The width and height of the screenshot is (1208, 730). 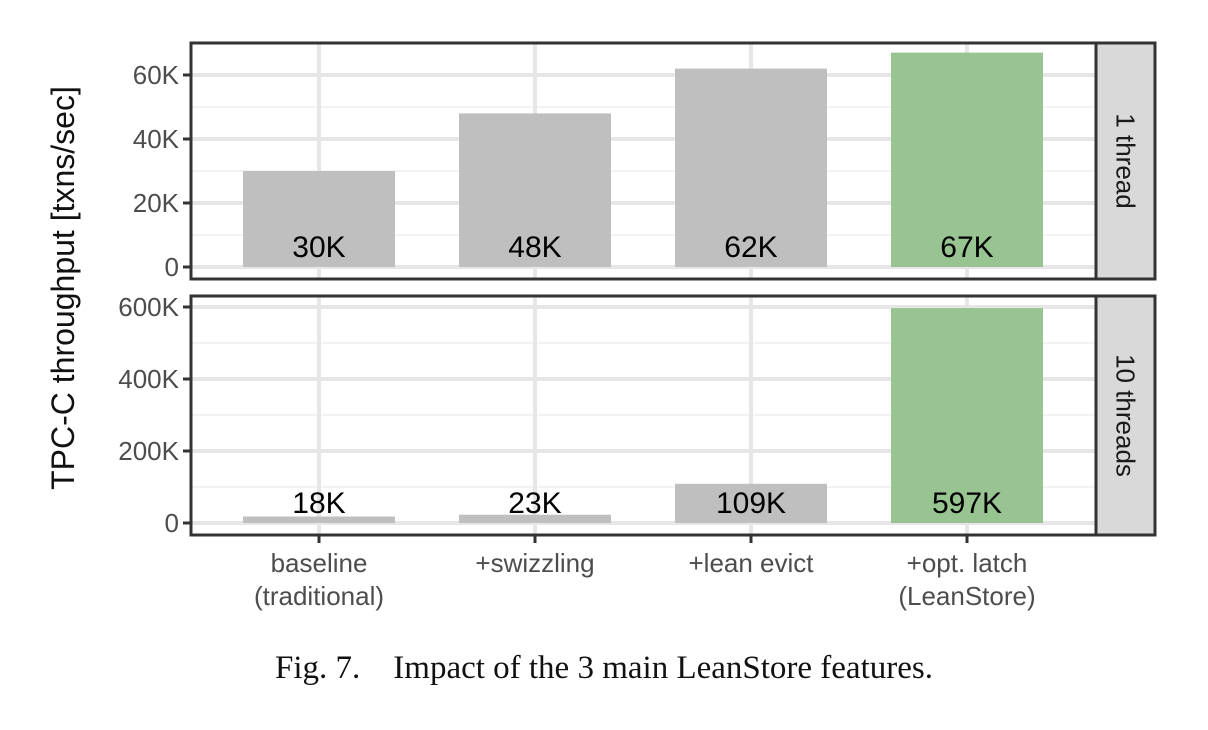 What do you see at coordinates (319, 596) in the screenshot?
I see `x-tick-label: (traditional)` at bounding box center [319, 596].